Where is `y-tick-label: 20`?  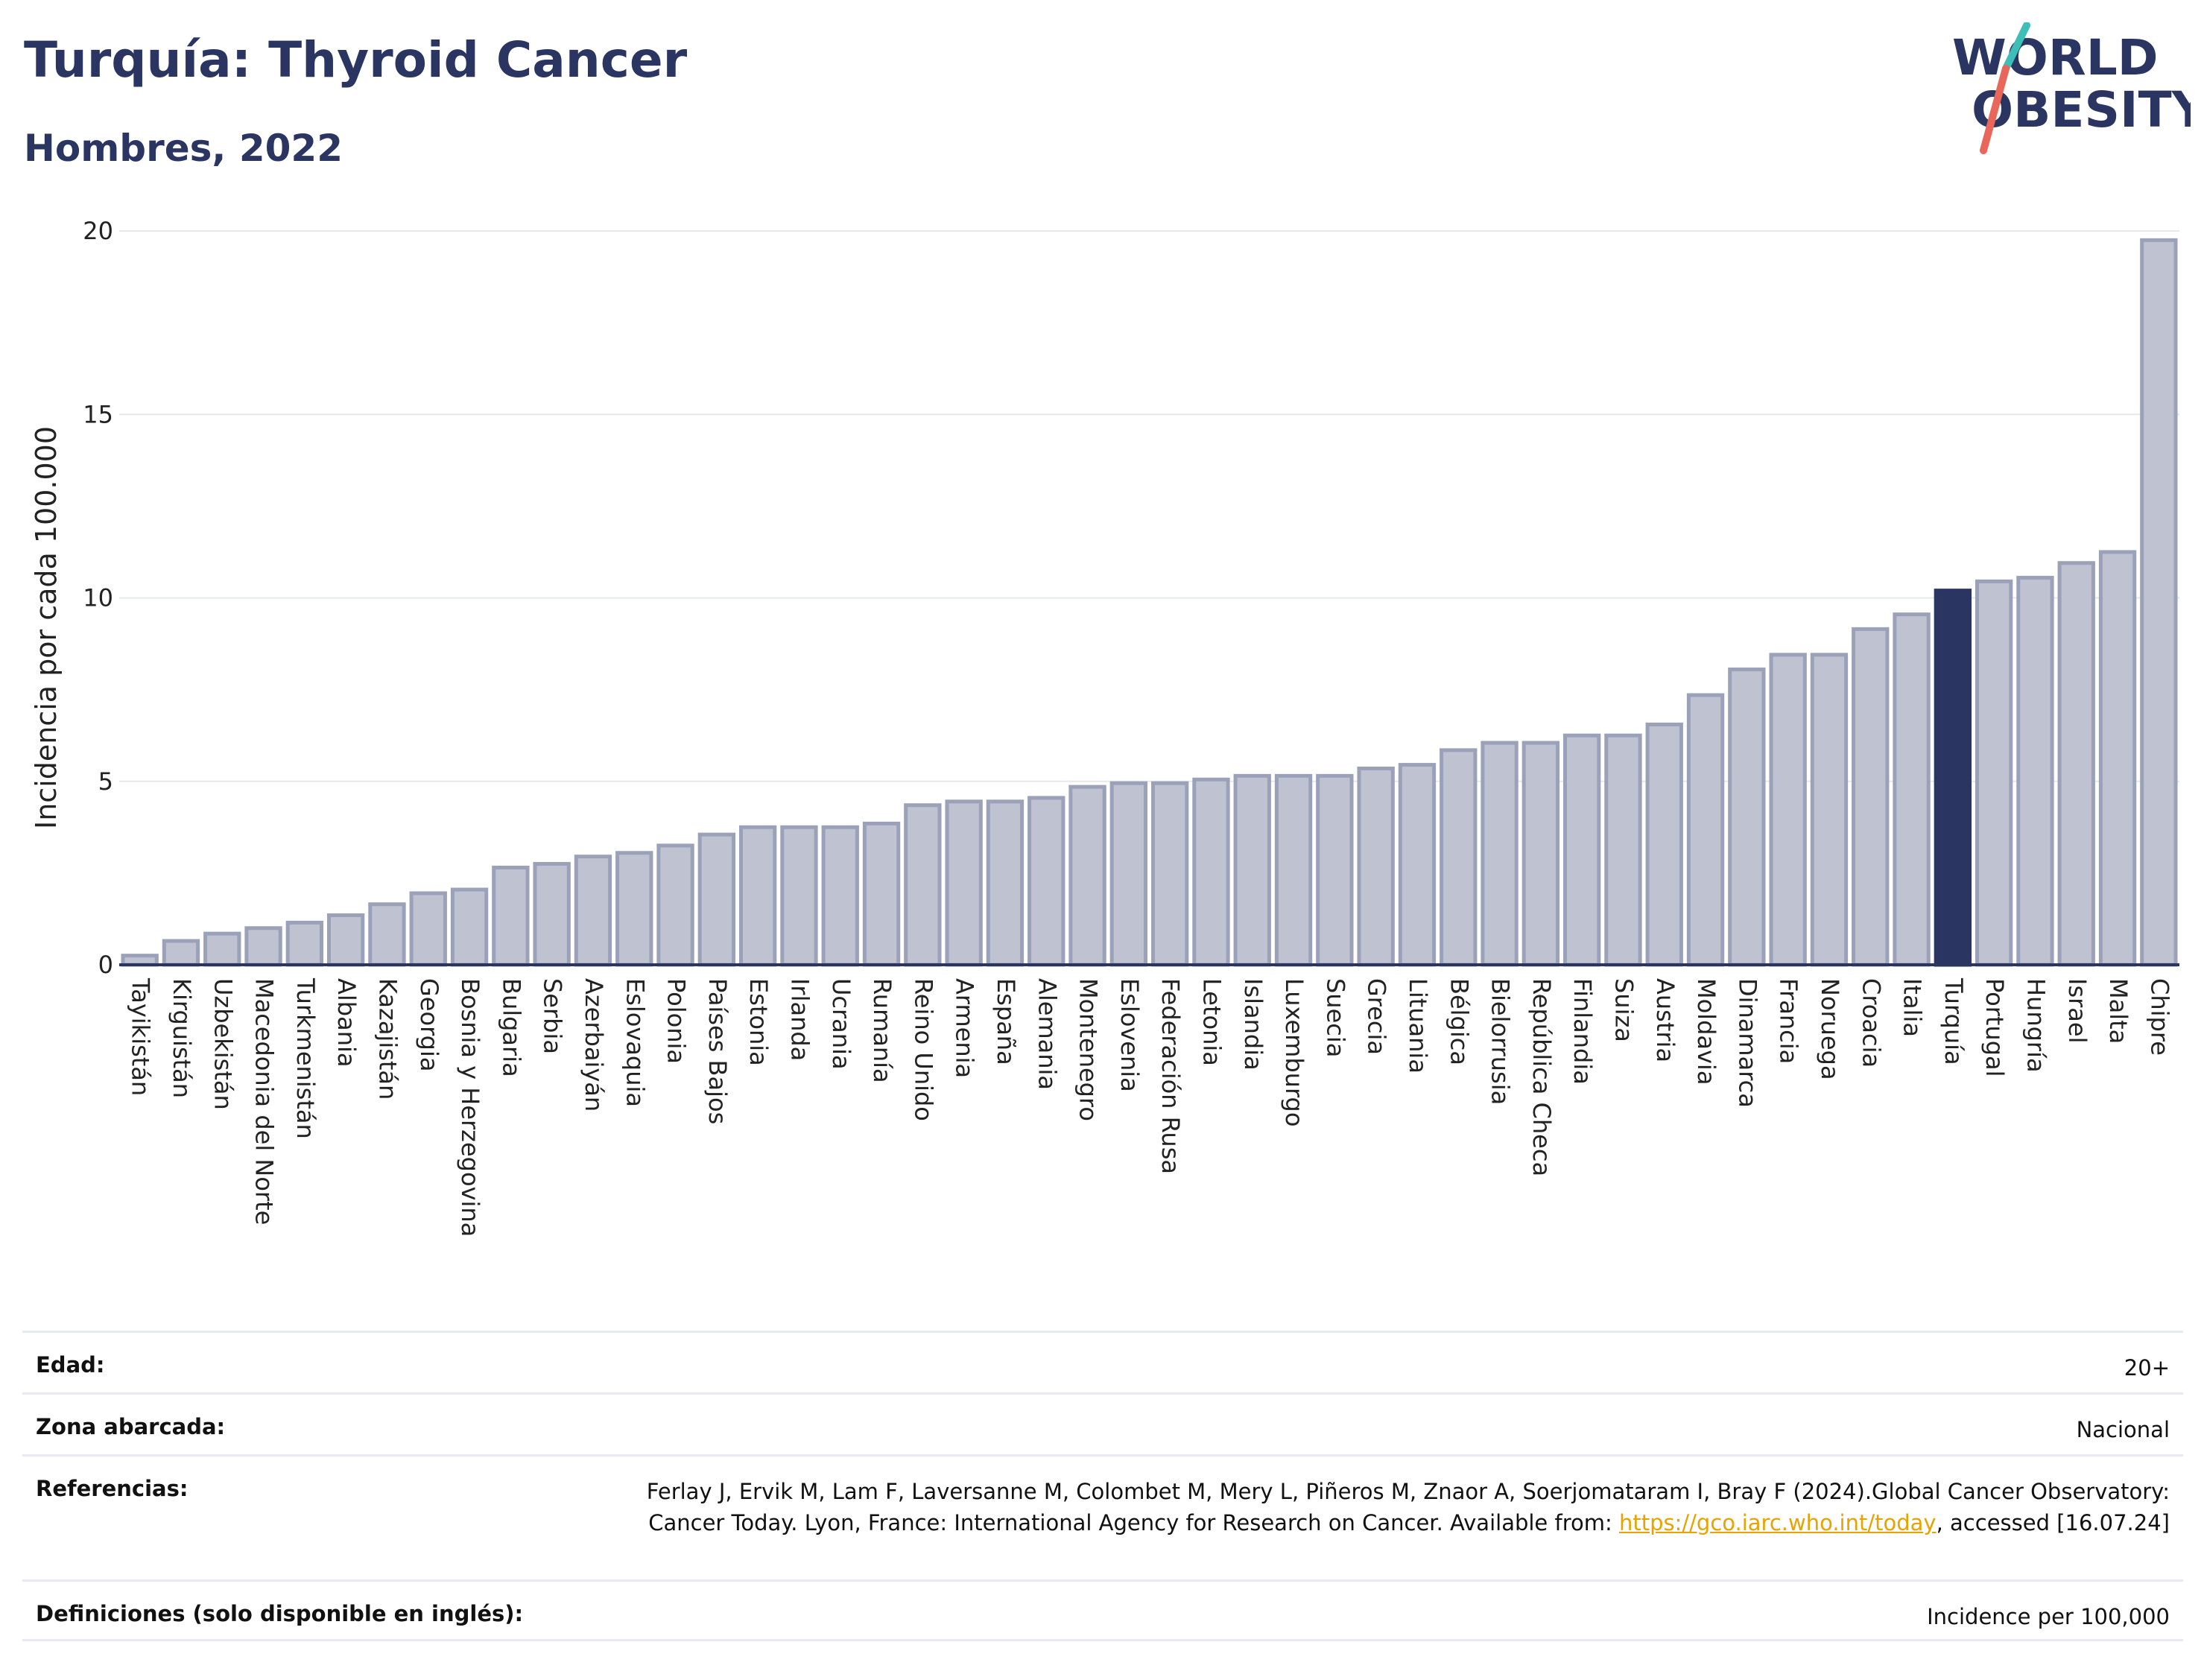
y-tick-label: 20 is located at coordinates (98, 231).